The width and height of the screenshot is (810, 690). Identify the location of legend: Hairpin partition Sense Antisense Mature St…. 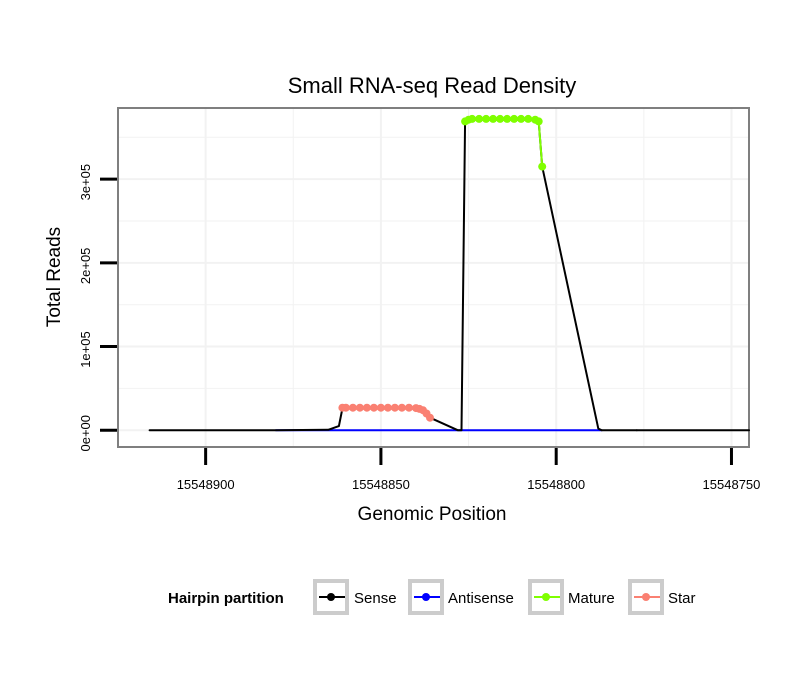
(432, 597).